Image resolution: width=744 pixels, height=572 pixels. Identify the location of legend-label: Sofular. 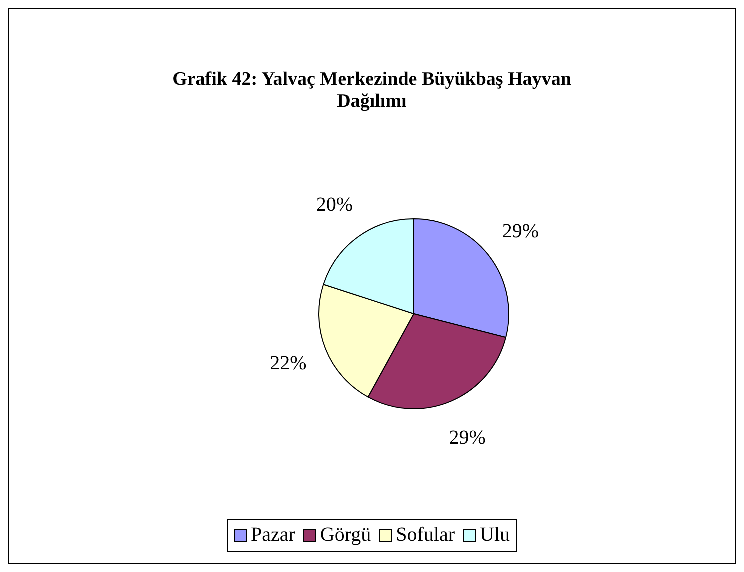
(425, 535).